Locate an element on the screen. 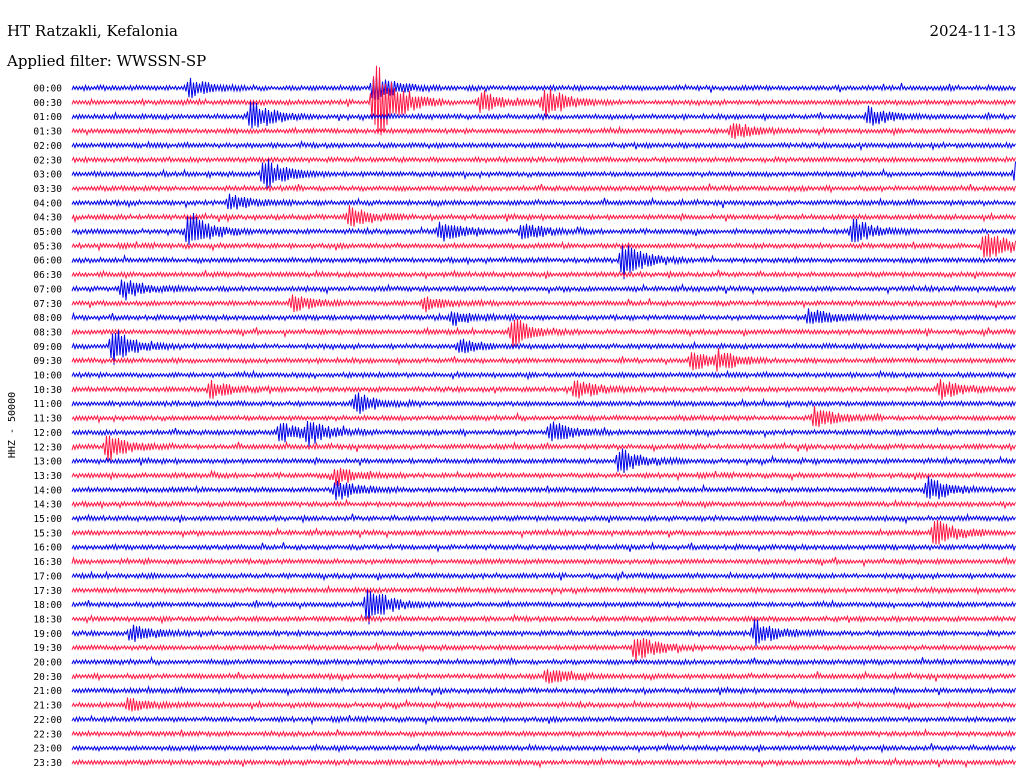 This screenshot has width=1024, height=780. trace-1900 is located at coordinates (543, 633).